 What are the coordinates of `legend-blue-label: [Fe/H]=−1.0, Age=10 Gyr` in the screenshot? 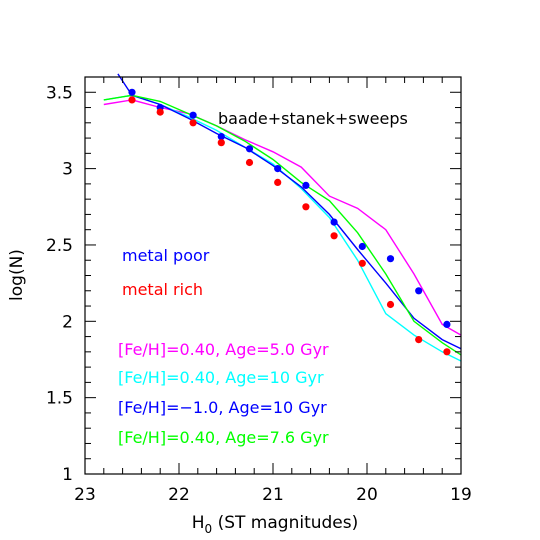 It's located at (222, 407).